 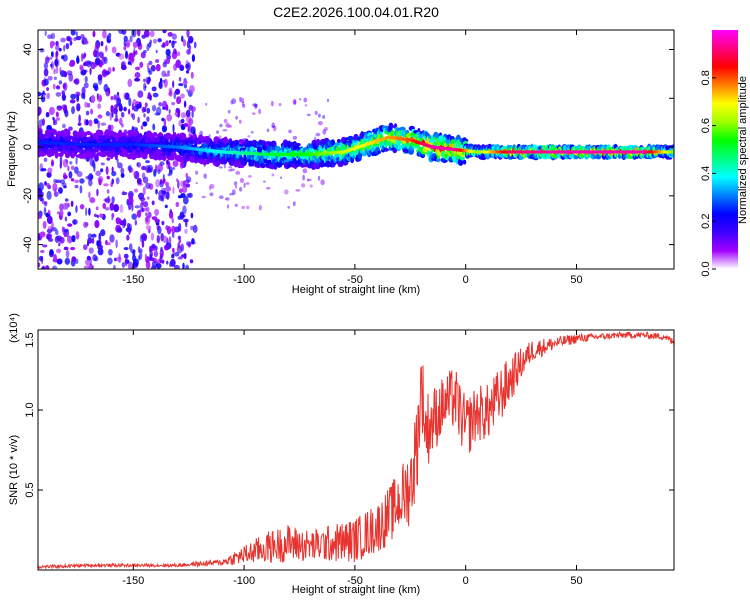 What do you see at coordinates (12, 149) in the screenshot?
I see `spectrogram-y-label: Frequency (Hz)` at bounding box center [12, 149].